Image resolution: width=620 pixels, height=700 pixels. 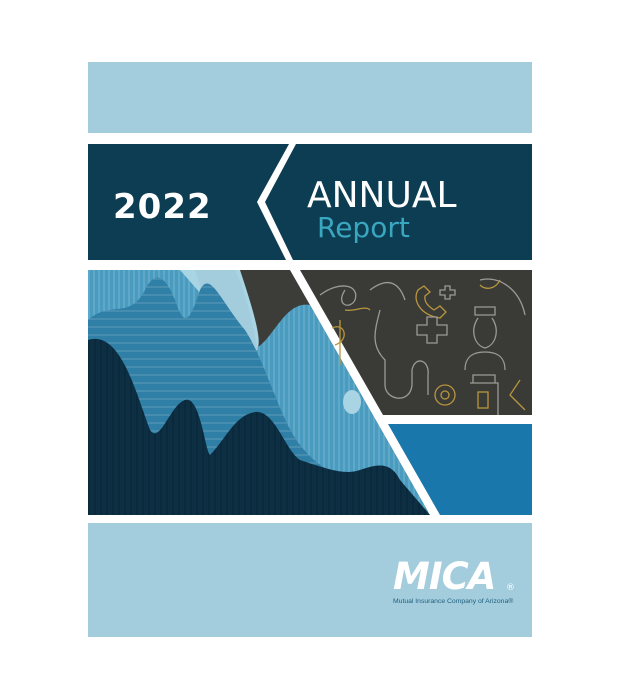 What do you see at coordinates (510, 588) in the screenshot?
I see `logo-registered-mark: ®` at bounding box center [510, 588].